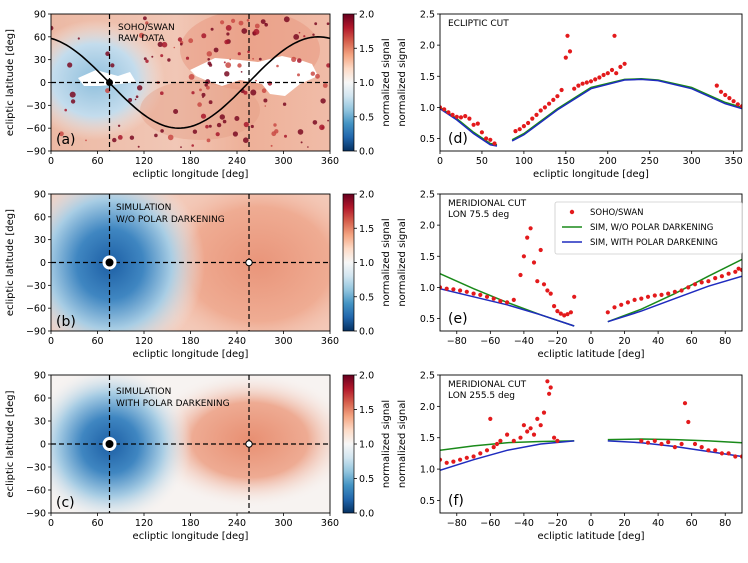 Image resolution: width=748 pixels, height=563 pixels. I want to click on ytick-label: 2.0, so click(427, 226).